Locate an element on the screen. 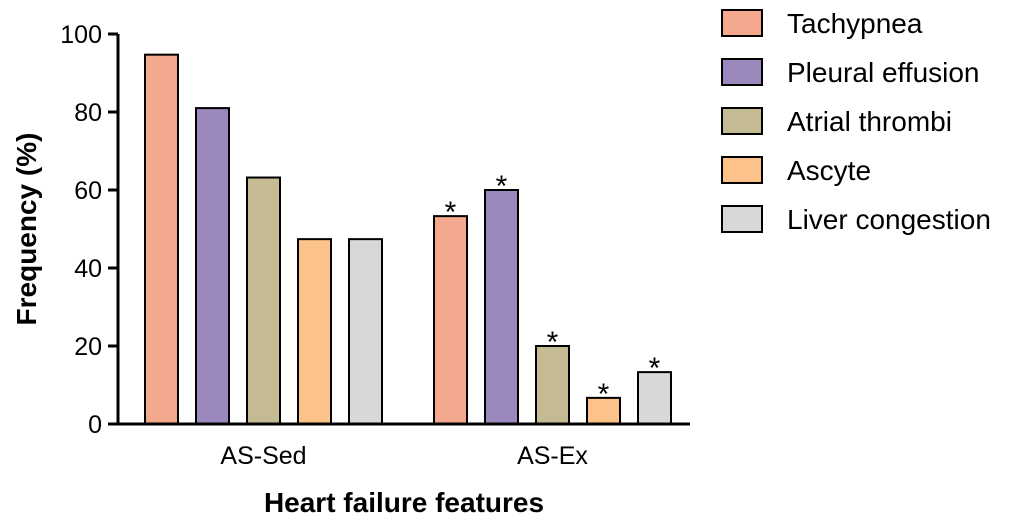  legend-label: Tachypnea is located at coordinates (855, 23).